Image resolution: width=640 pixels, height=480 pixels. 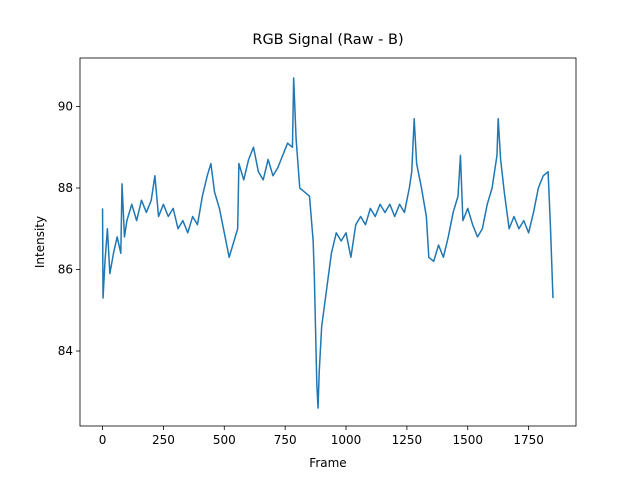 I want to click on y-tick-label: 84, so click(x=65, y=351).